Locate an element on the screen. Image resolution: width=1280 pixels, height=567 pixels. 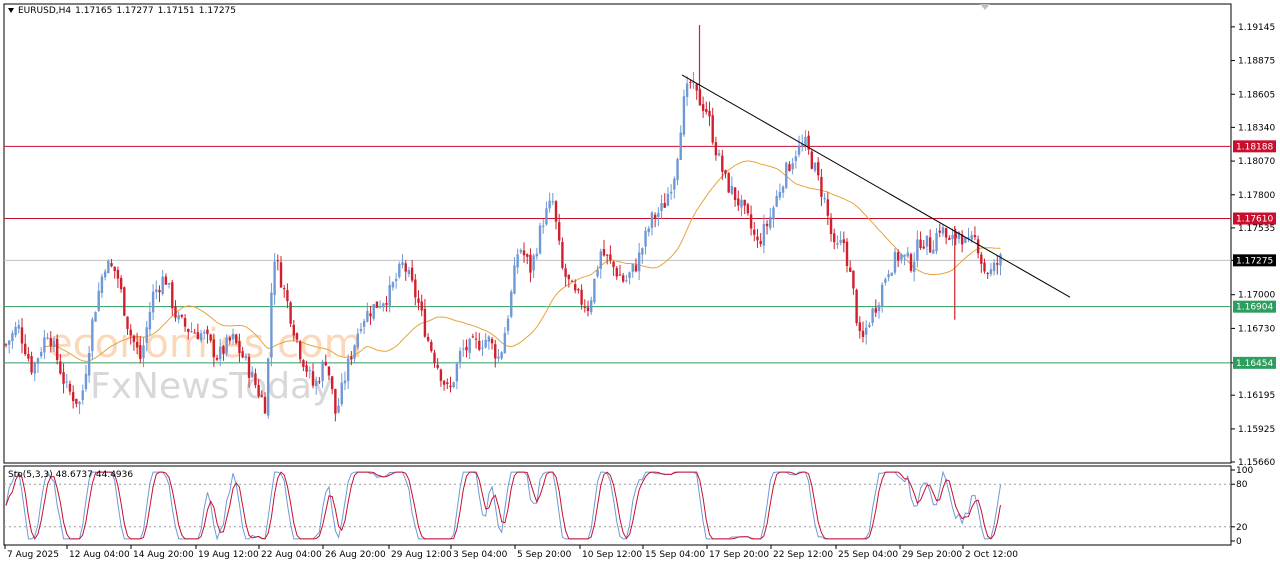
time-tick-label: 15 Sep 04:00 is located at coordinates (675, 555).